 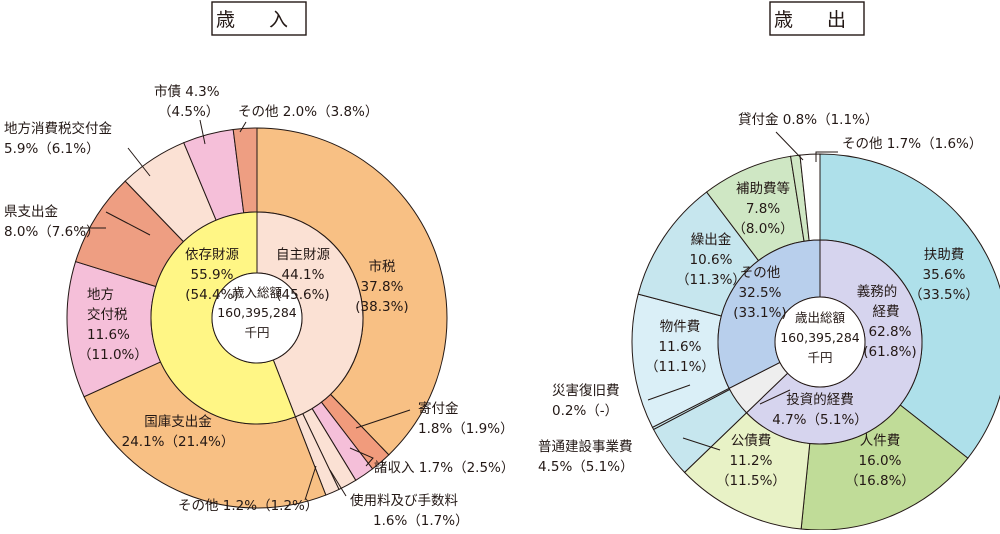 I want to click on rev-label-shisai: 市債 4.3% （4.5%）, so click(x=187, y=101).